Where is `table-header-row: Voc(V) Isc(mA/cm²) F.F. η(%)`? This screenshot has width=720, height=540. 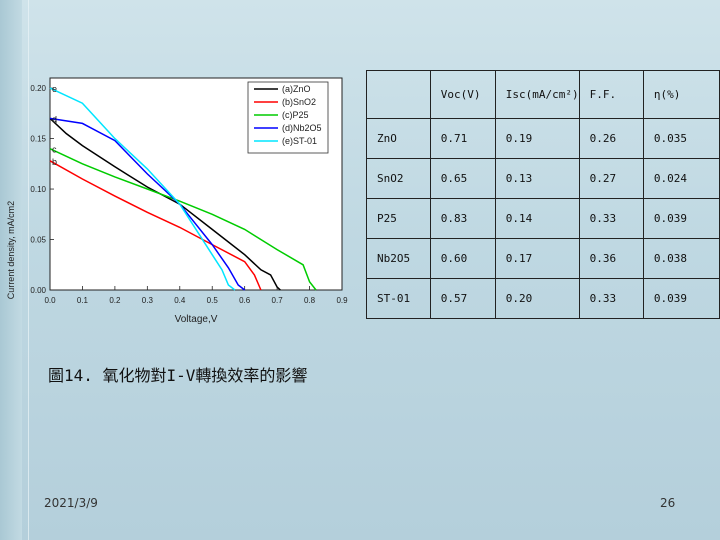
table-header-row: Voc(V) Isc(mA/cm²) F.F. η(%) is located at coordinates (543, 94).